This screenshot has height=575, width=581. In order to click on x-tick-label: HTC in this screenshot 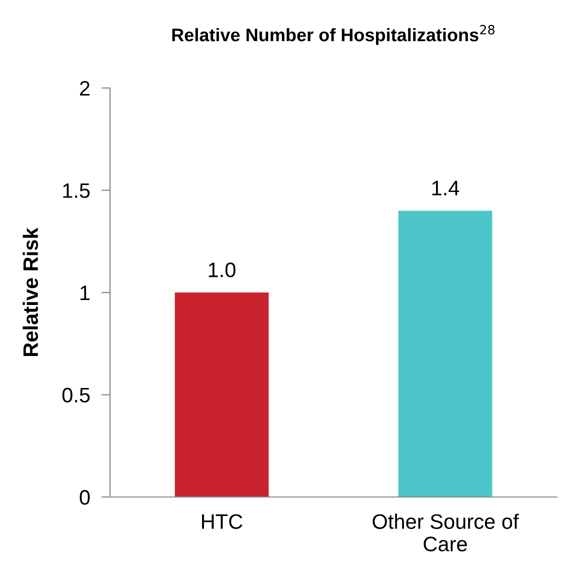, I will do `click(222, 521)`.